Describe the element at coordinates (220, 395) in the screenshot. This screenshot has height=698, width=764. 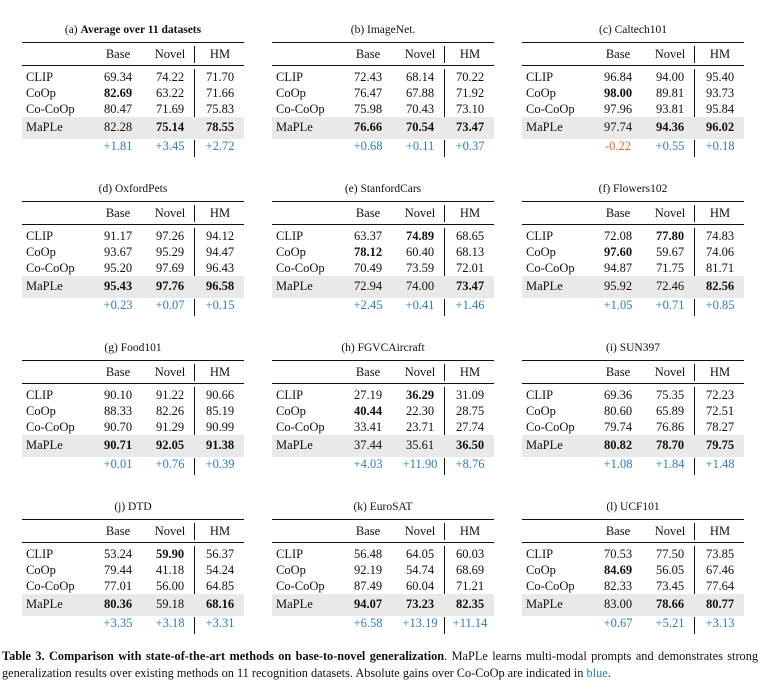
I see `hm-value: 90.66` at that location.